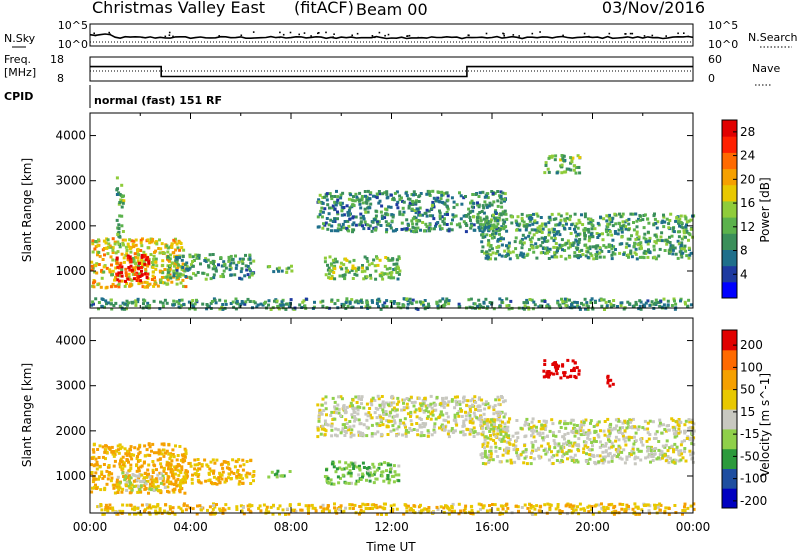  Describe the element at coordinates (70, 136) in the screenshot. I see `y-tick-label: 4000` at that location.